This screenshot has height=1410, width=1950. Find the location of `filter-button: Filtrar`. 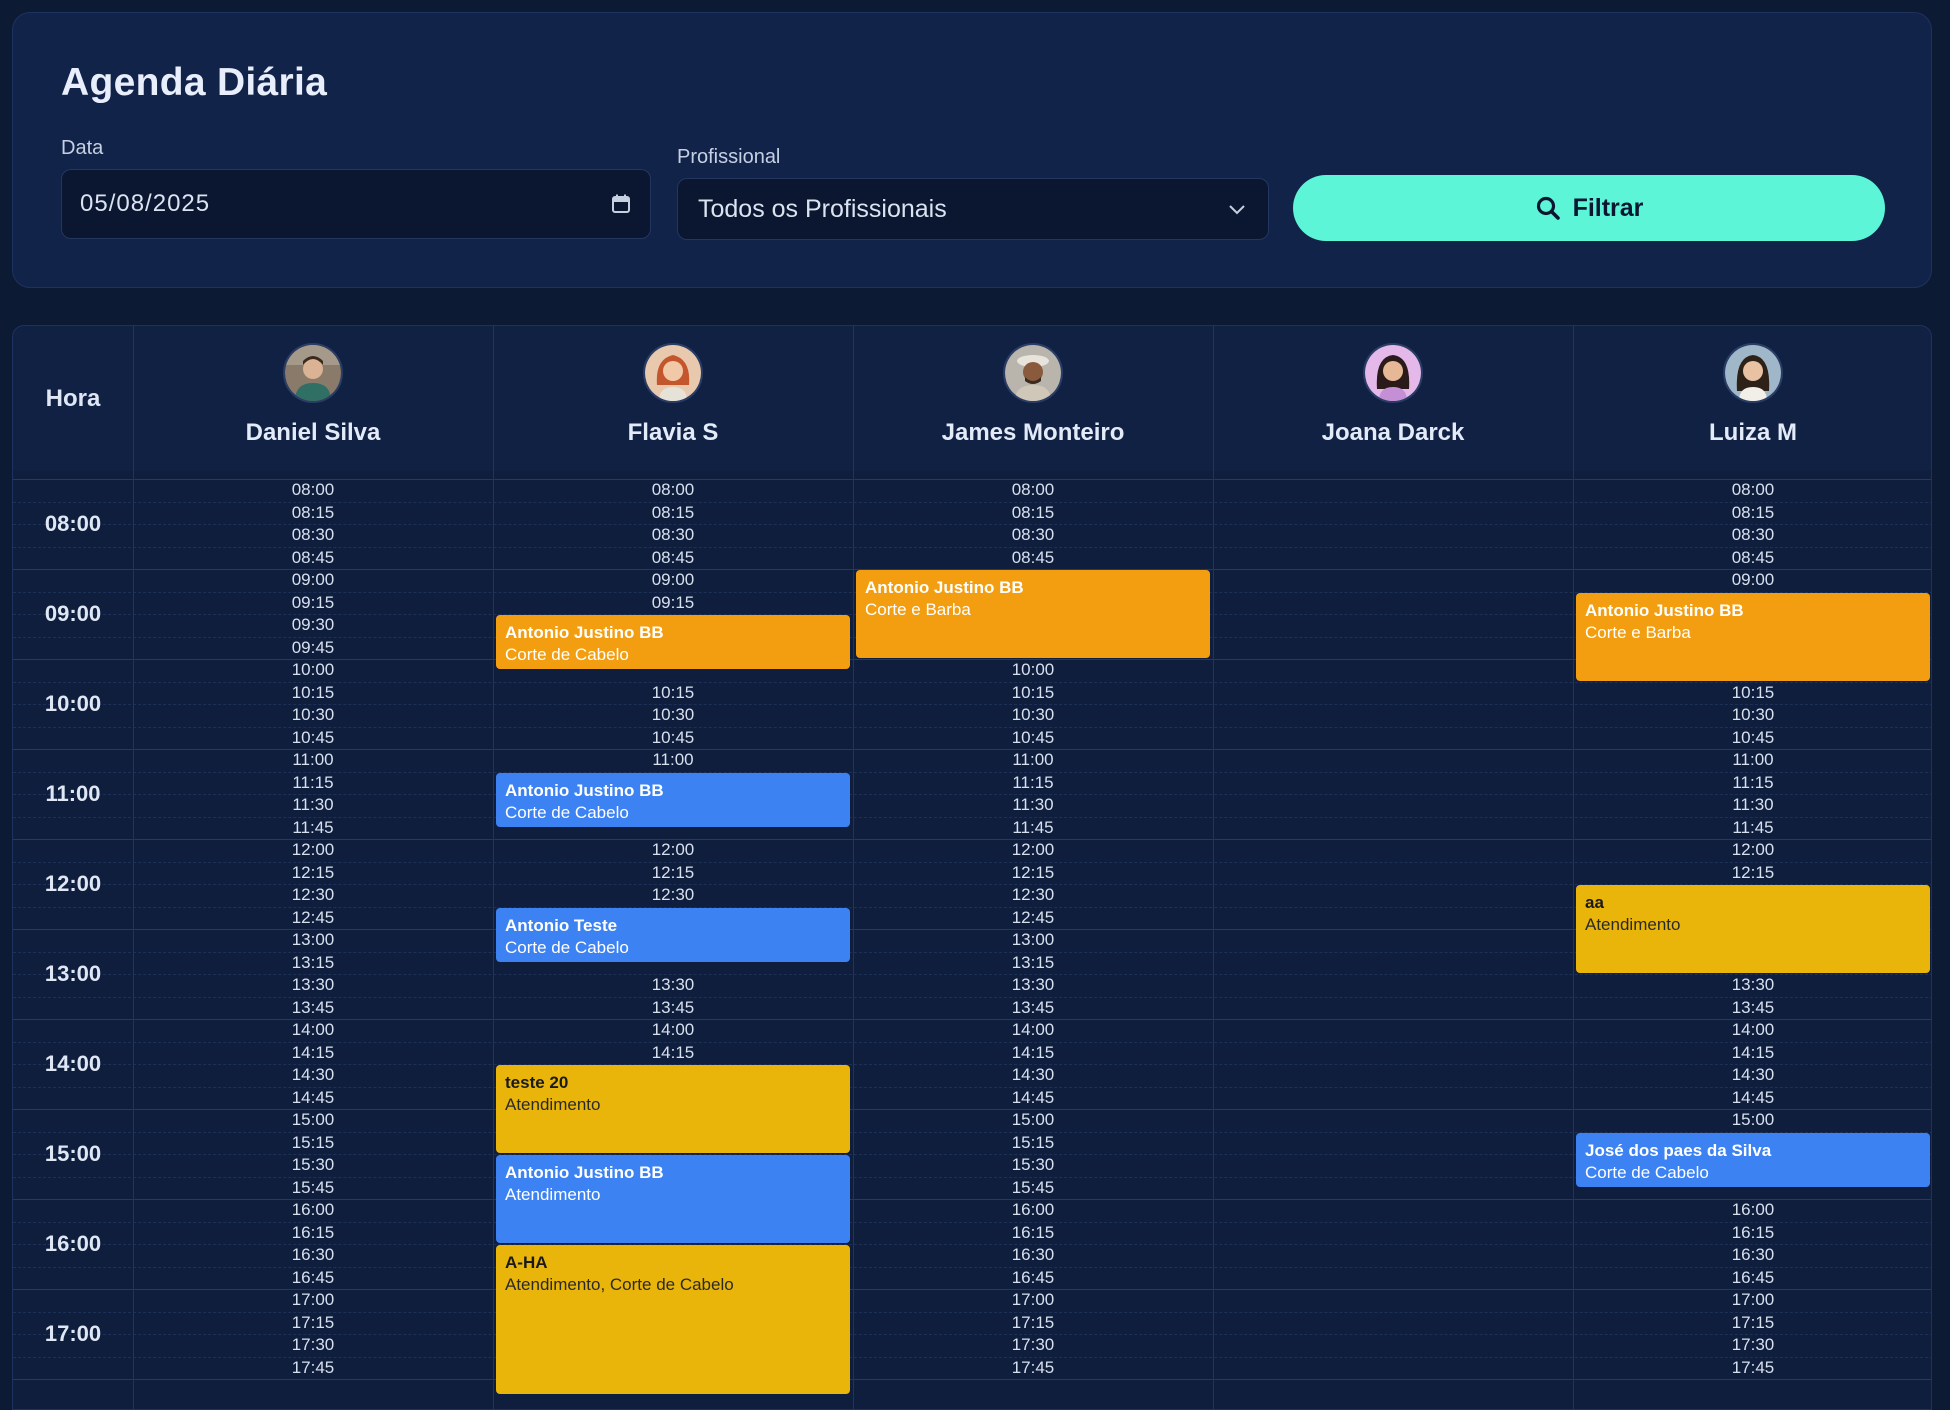

filter-button: Filtrar is located at coordinates (1589, 208).